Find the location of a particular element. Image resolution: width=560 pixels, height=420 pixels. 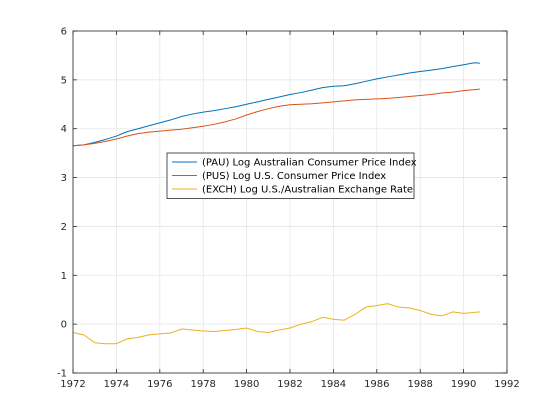

x-tick-label: 1972 is located at coordinates (72, 384).